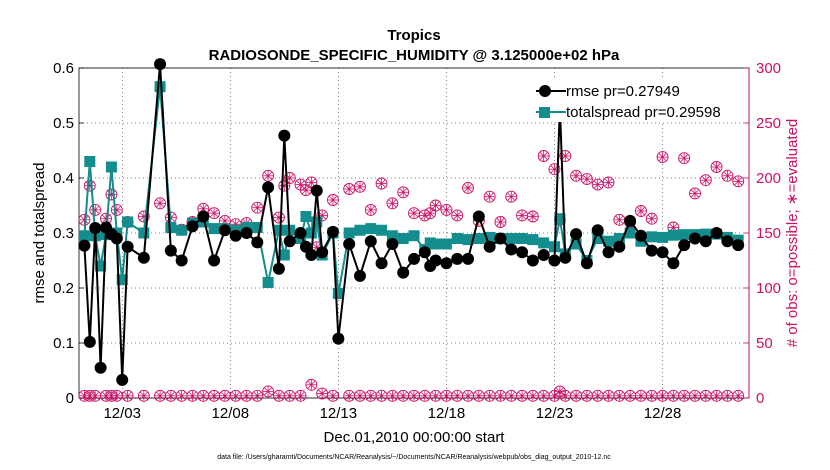 The height and width of the screenshot is (470, 830). Describe the element at coordinates (792, 233) in the screenshot. I see `y-axis-label-right: # of obs: o=possible; ∗=evaluated` at that location.